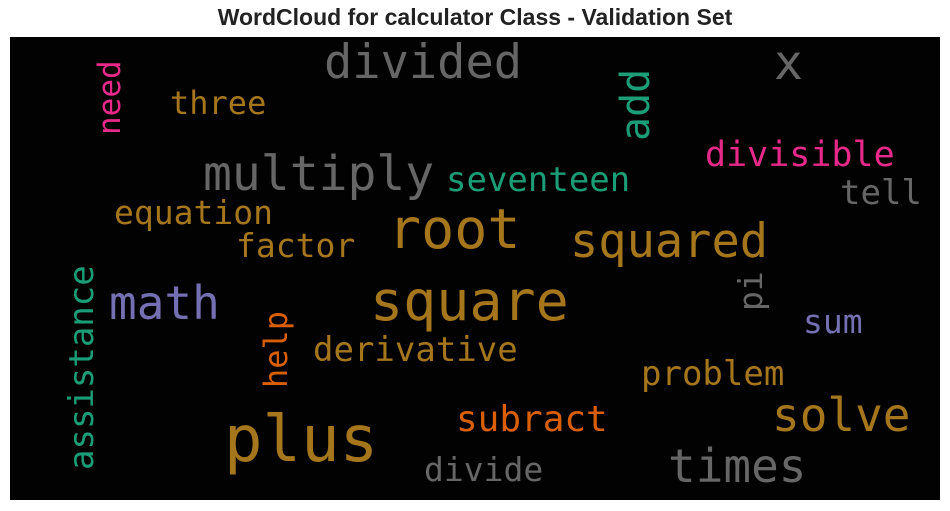 Image resolution: width=950 pixels, height=511 pixels. I want to click on word-sum: sum, so click(833, 321).